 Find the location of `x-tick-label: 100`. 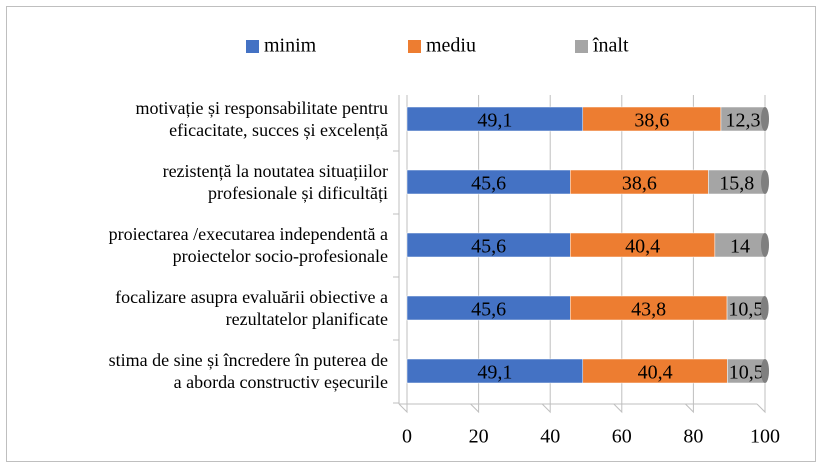

x-tick-label: 100 is located at coordinates (765, 437).